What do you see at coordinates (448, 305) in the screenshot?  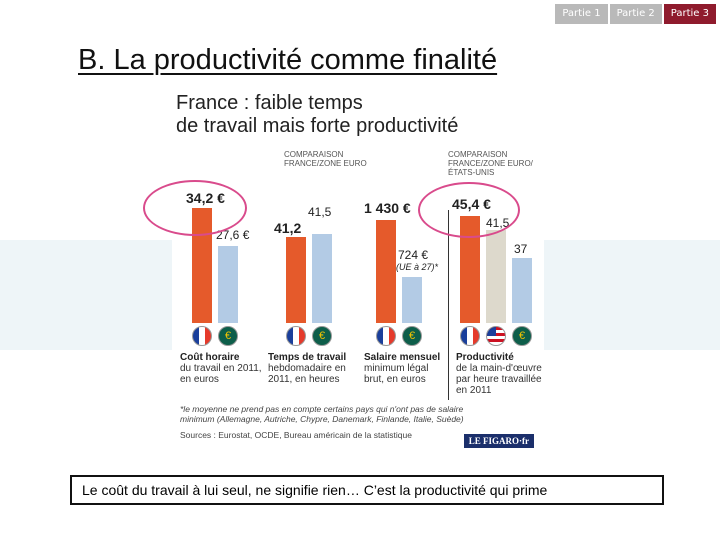 I see `section-divider` at bounding box center [448, 305].